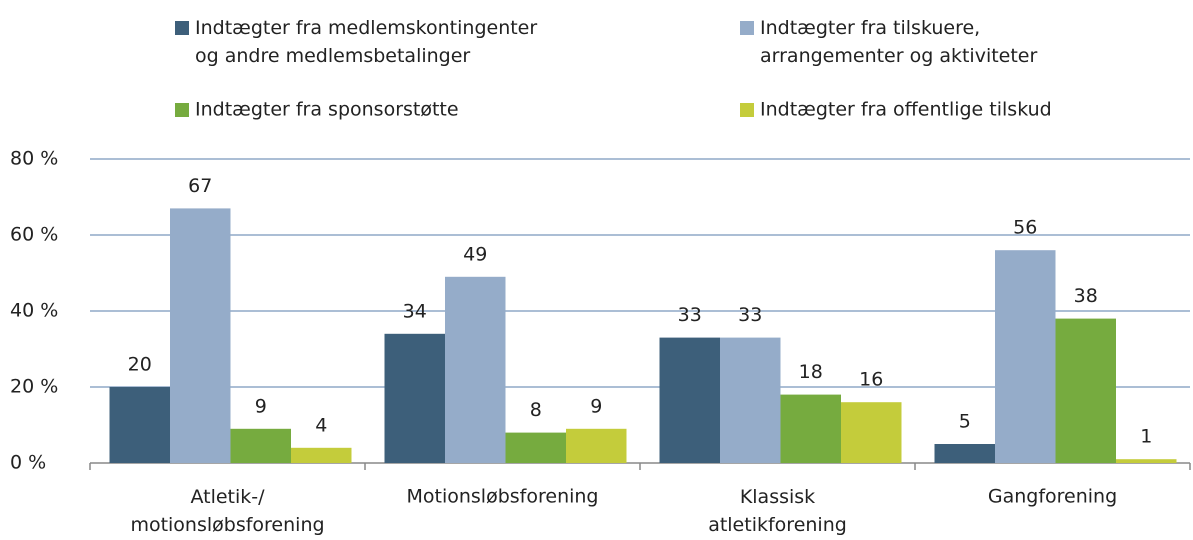 The height and width of the screenshot is (540, 1193). What do you see at coordinates (327, 110) in the screenshot?
I see `legend-label: Indtægter fra sponsorstøtte` at bounding box center [327, 110].